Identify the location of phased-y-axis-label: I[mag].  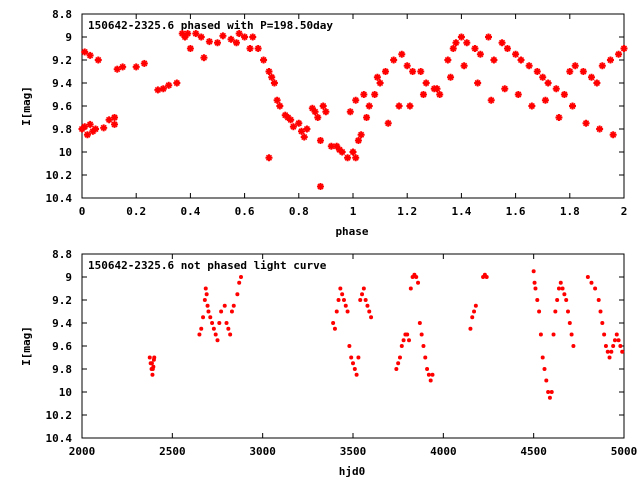
(26, 106).